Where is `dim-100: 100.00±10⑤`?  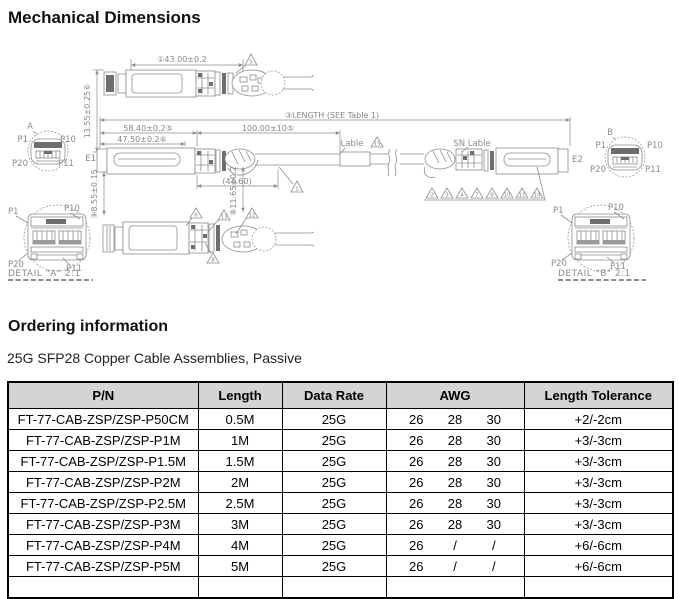
dim-100: 100.00±10⑤ is located at coordinates (268, 128).